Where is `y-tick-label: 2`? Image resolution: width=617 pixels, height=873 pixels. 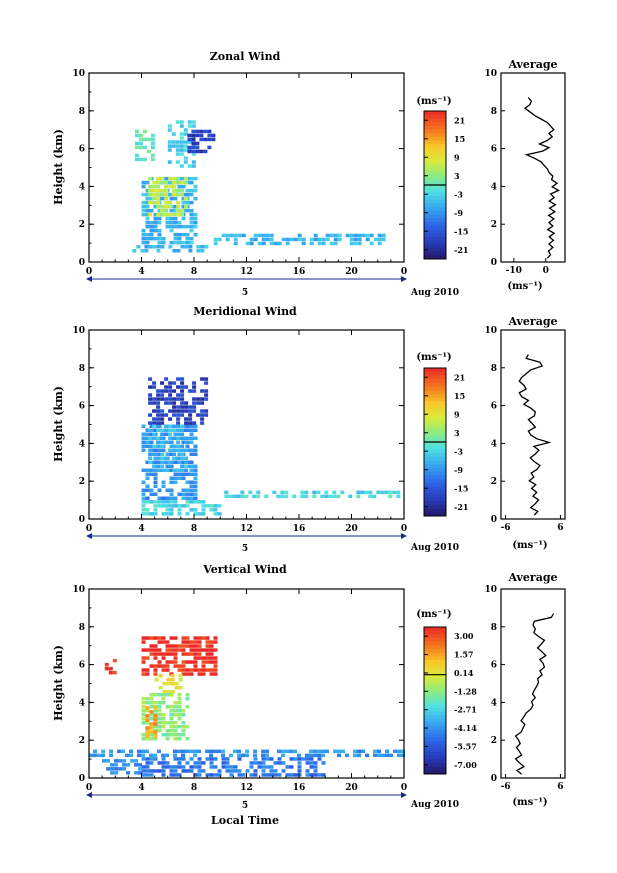
y-tick-label: 2 is located at coordinates (82, 482).